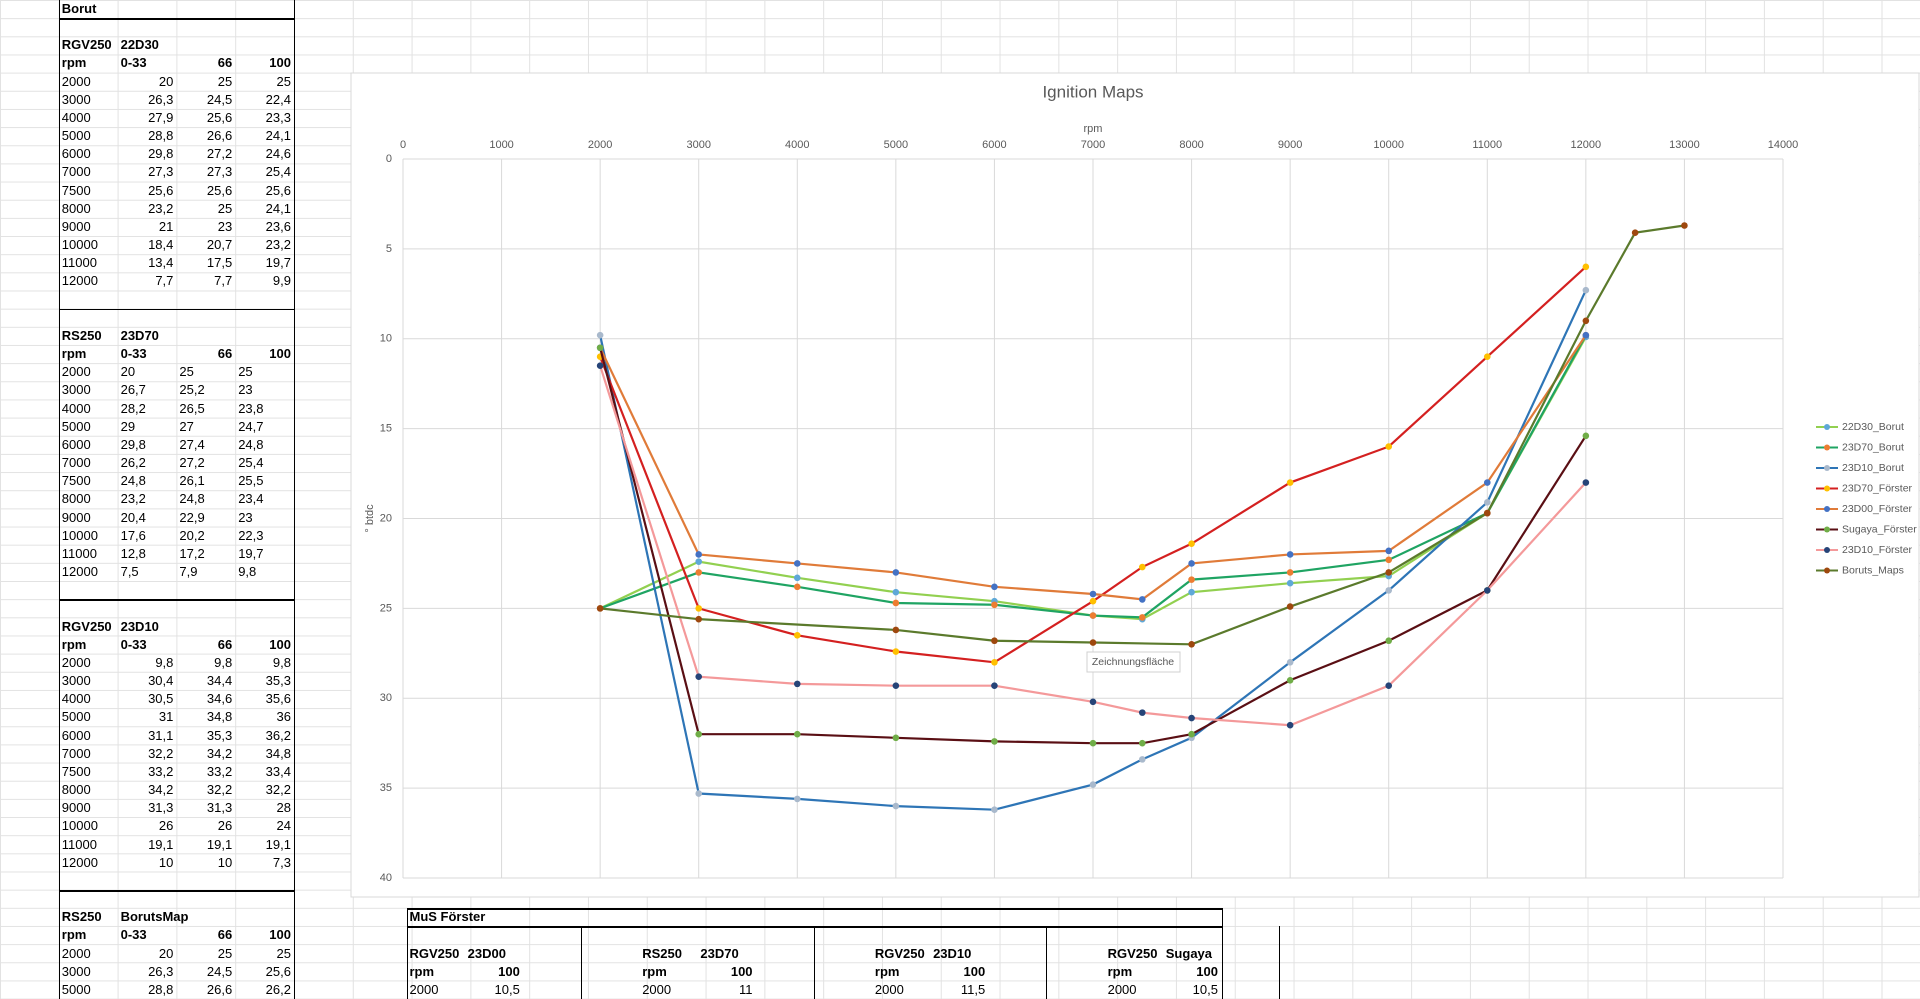 The height and width of the screenshot is (999, 1920). Describe the element at coordinates (278, 771) in the screenshot. I see `cell: 33,4` at that location.